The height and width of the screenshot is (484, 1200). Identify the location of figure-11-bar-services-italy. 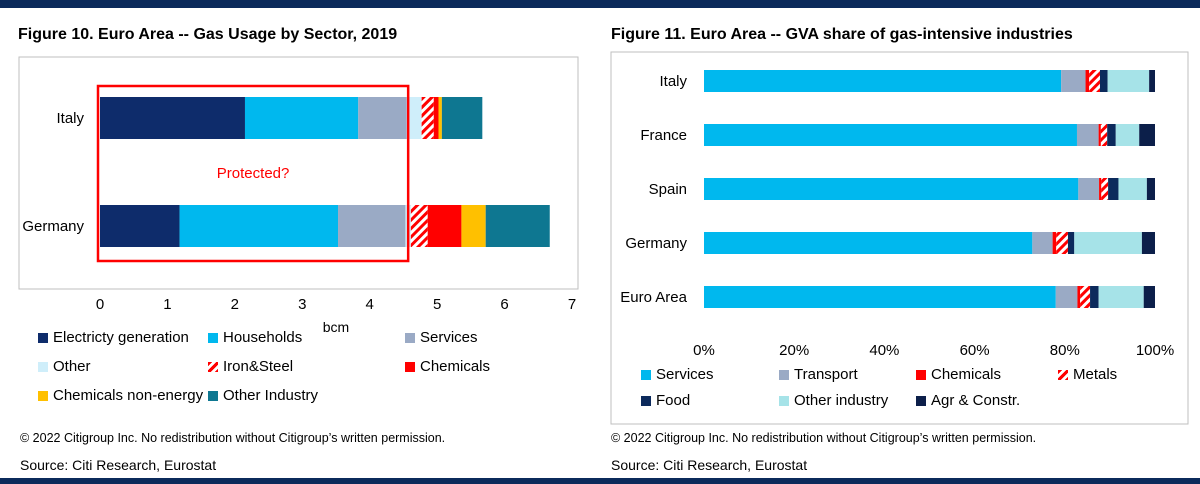
(883, 81).